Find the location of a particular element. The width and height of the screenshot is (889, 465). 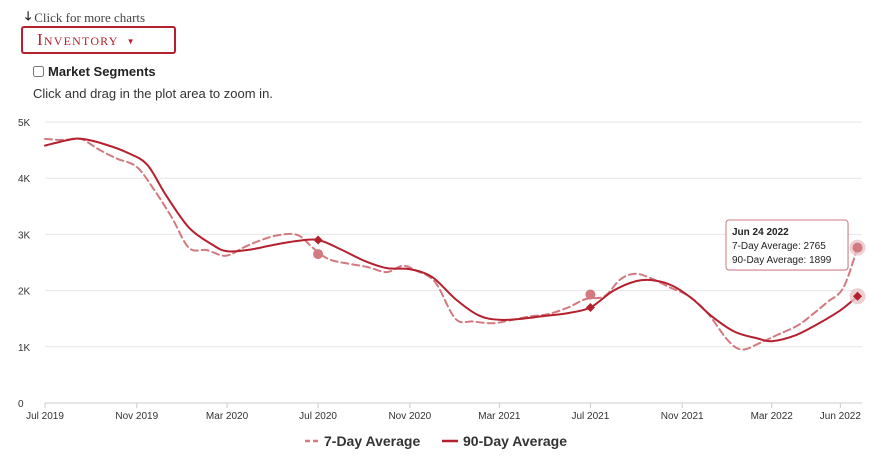

more-charts-link: 🡓 Click for more charts is located at coordinates (85, 17).